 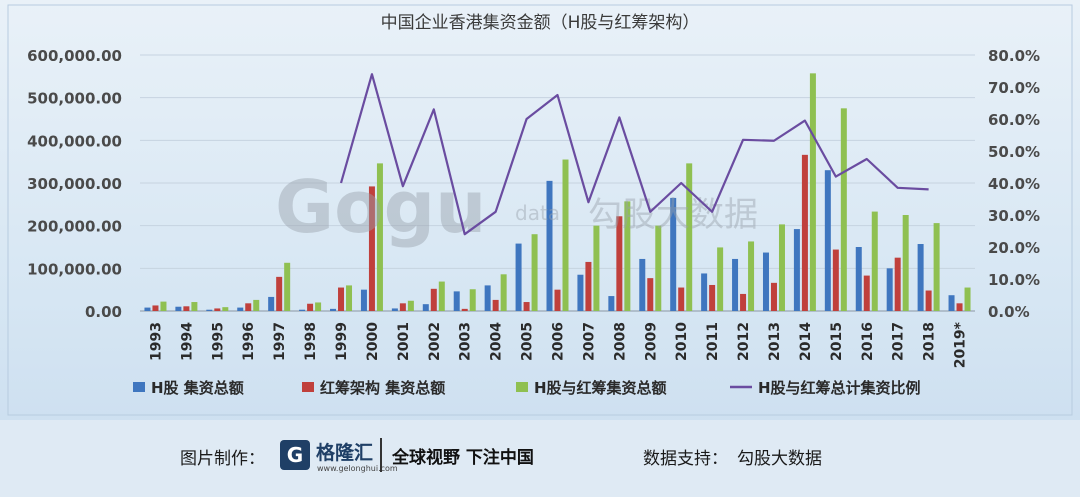 What do you see at coordinates (961, 344) in the screenshot?
I see `x-tick-label: 2019*` at bounding box center [961, 344].